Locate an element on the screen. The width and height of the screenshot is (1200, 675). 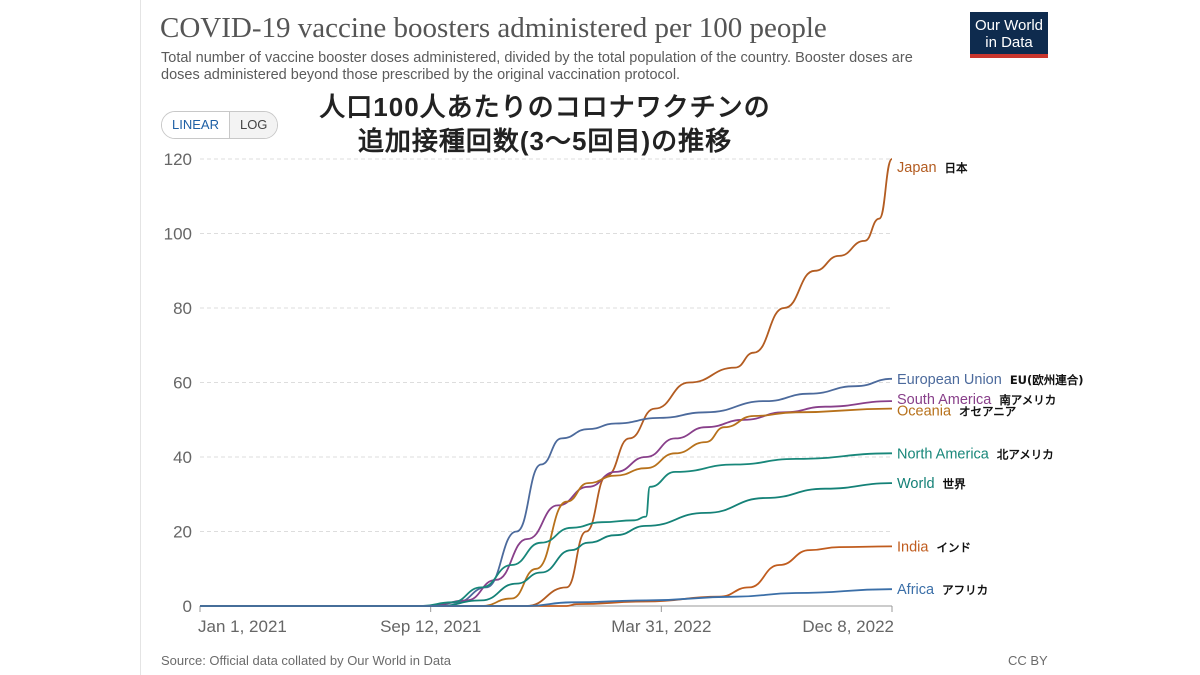
log-scale-button: LOG is located at coordinates (253, 125).